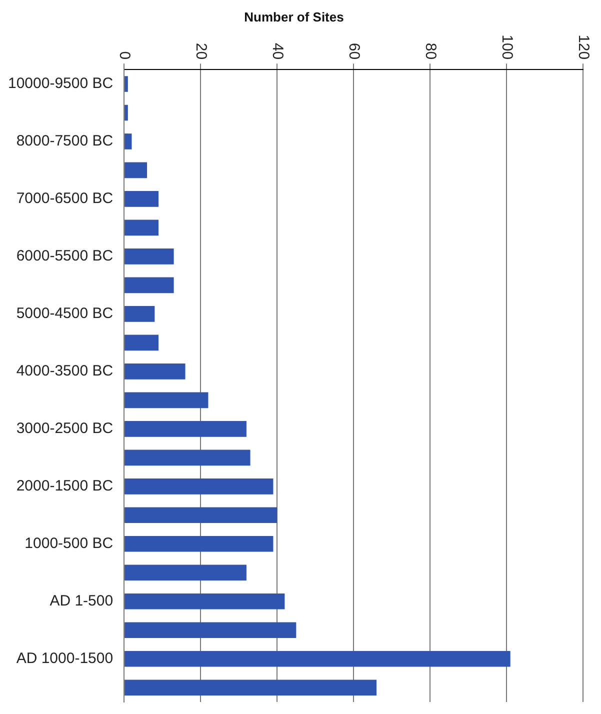 This screenshot has height=714, width=601. Describe the element at coordinates (65, 256) in the screenshot. I see `y-tick-label: 6000-5500 BC` at that location.